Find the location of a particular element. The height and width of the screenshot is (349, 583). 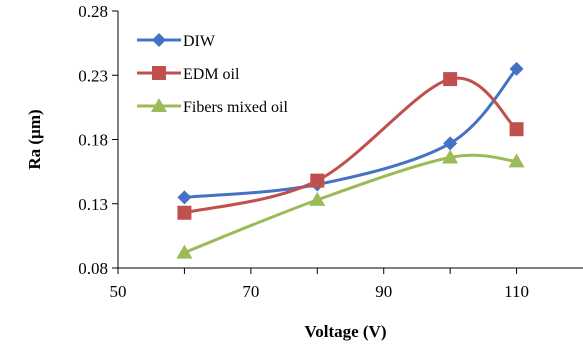

legend-label: EDM oil is located at coordinates (211, 74).